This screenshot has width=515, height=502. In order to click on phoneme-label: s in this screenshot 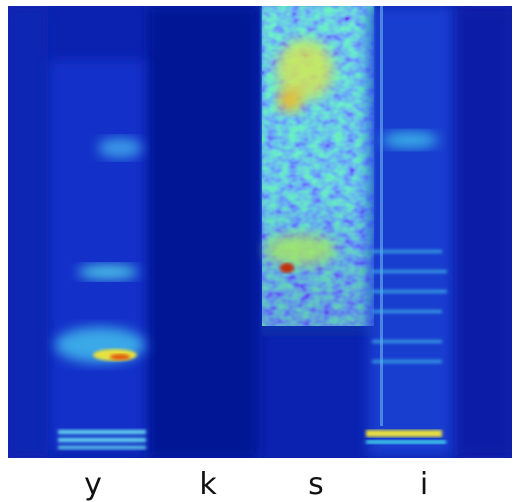, I will do `click(316, 484)`.